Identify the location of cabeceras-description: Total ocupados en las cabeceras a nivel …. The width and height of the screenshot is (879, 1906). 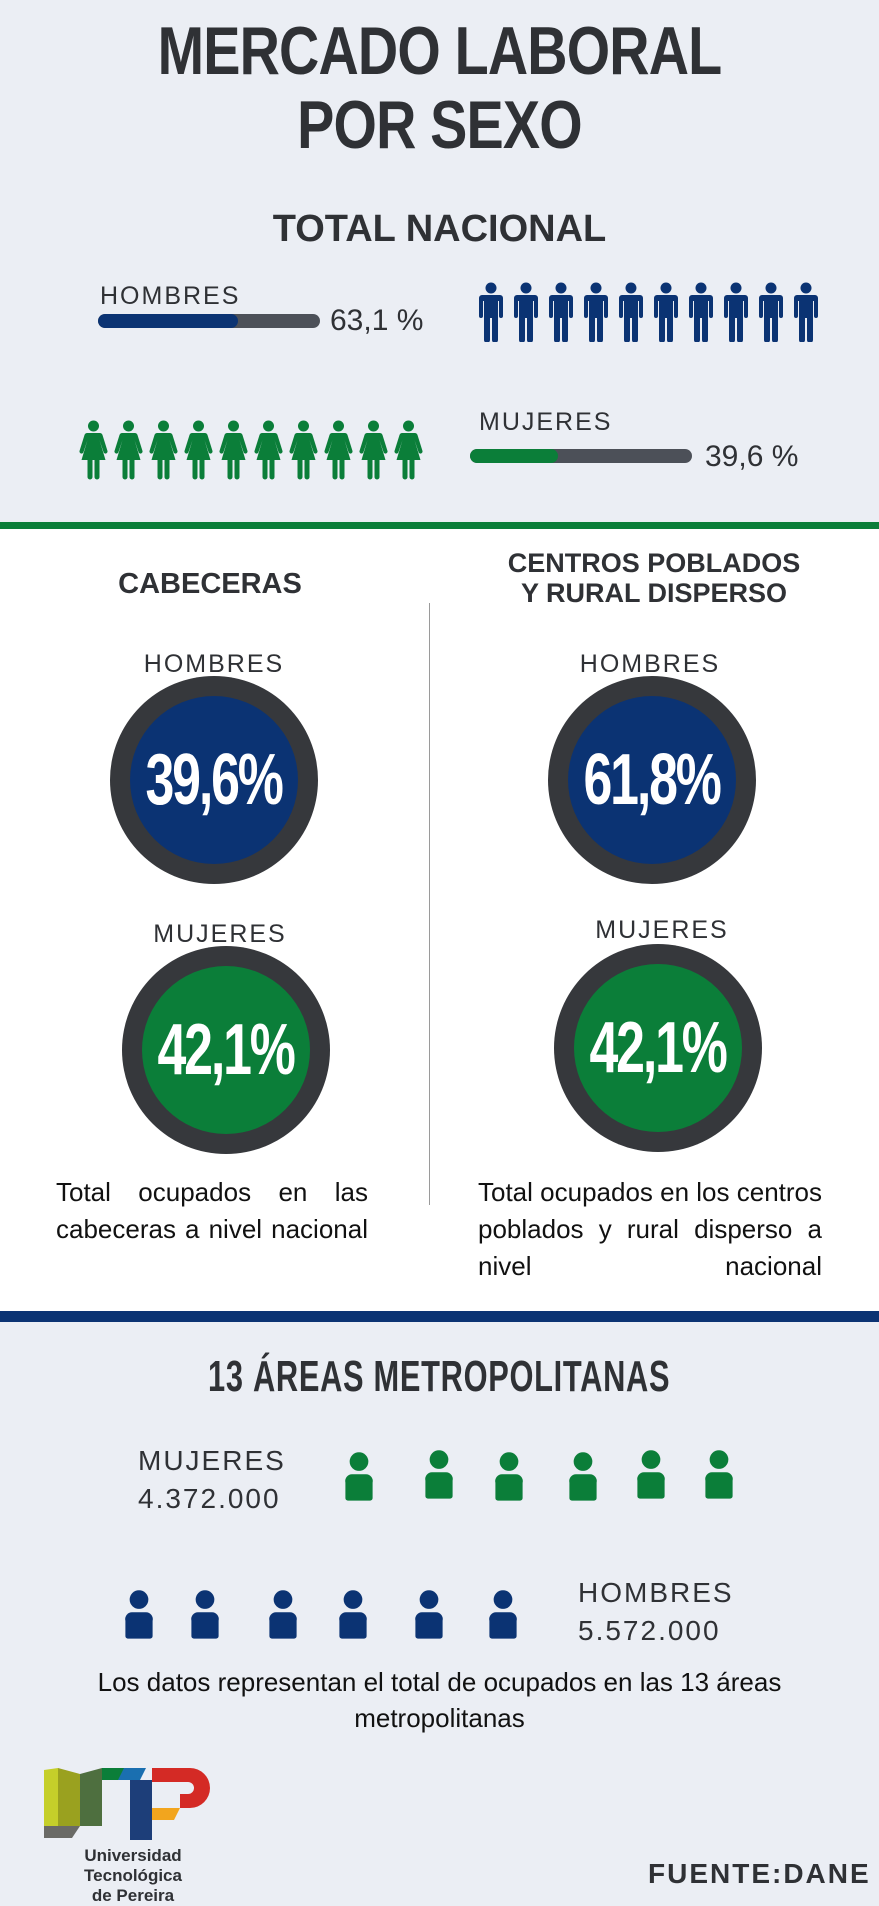
(212, 1210).